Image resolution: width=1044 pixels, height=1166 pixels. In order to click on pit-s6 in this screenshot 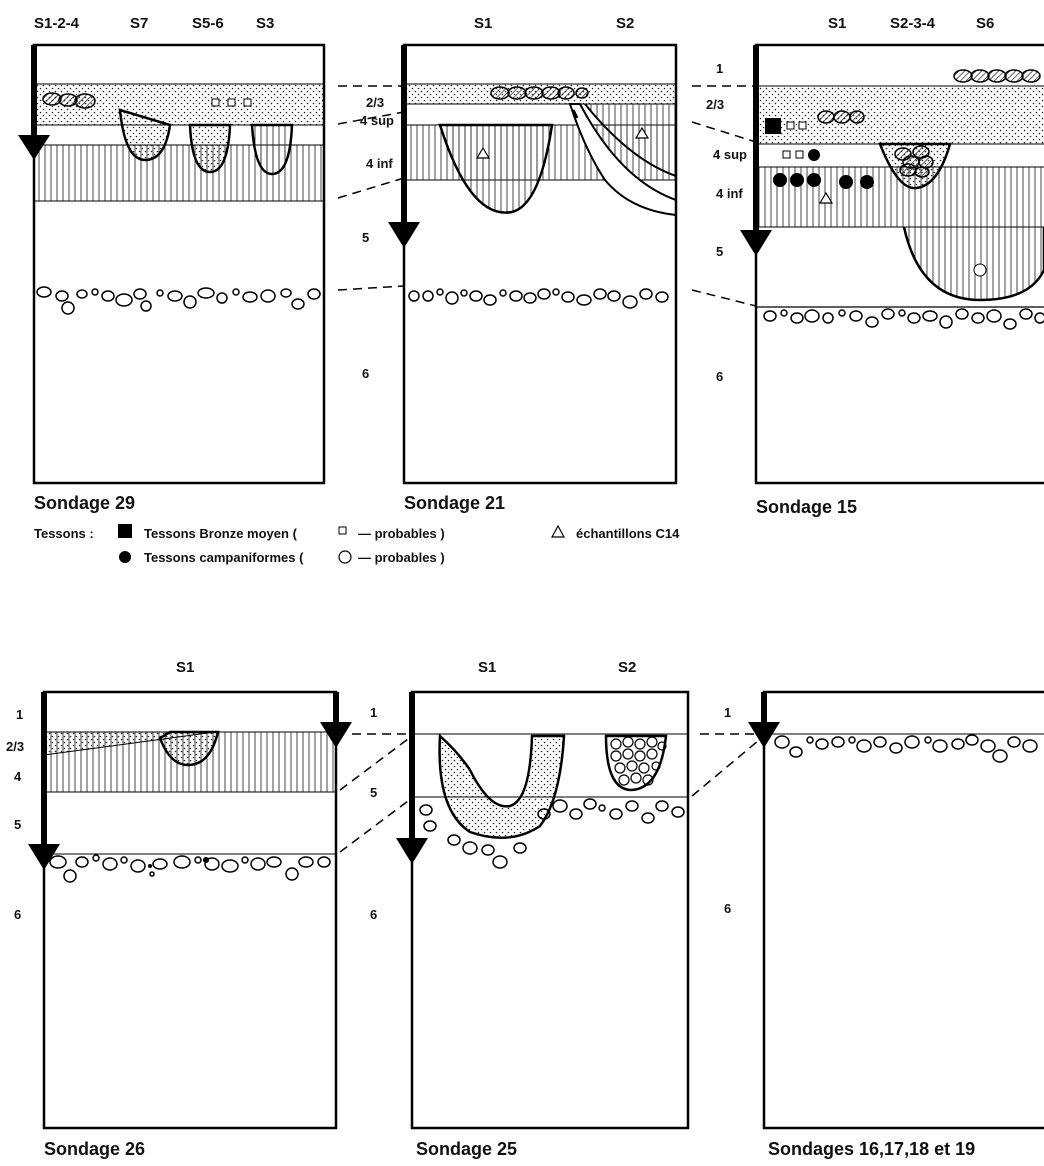, I will do `click(973, 264)`.